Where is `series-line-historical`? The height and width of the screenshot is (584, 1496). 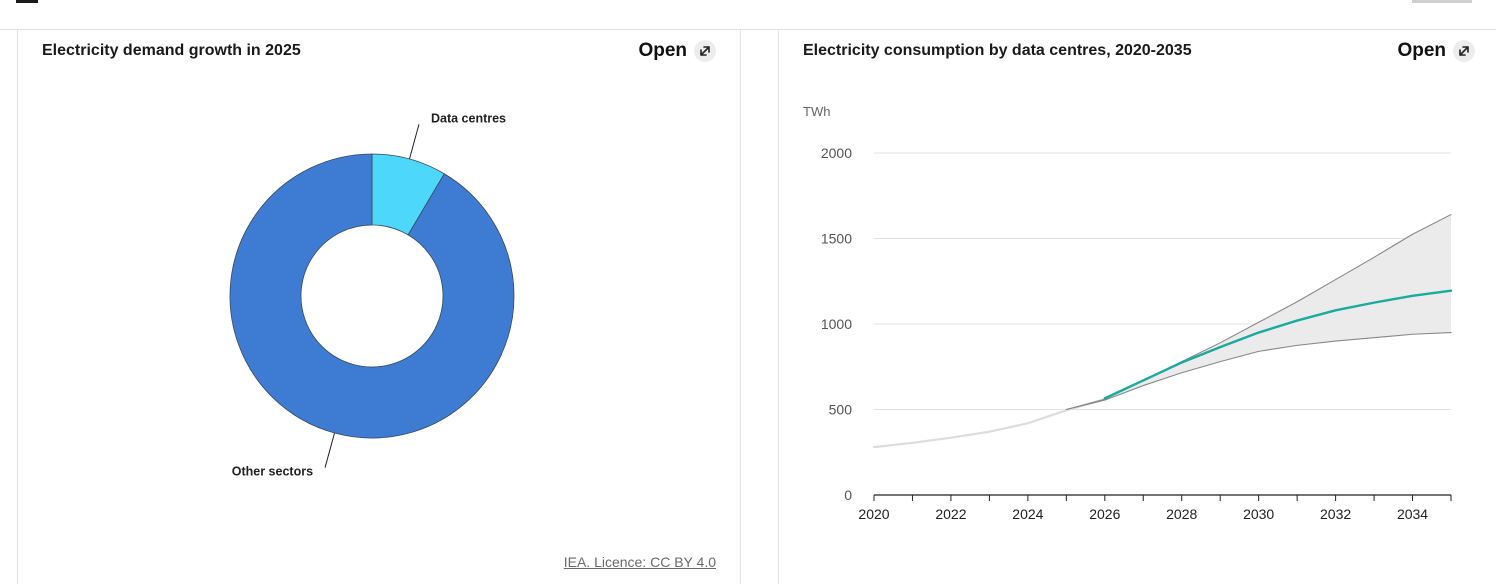 series-line-historical is located at coordinates (989, 423).